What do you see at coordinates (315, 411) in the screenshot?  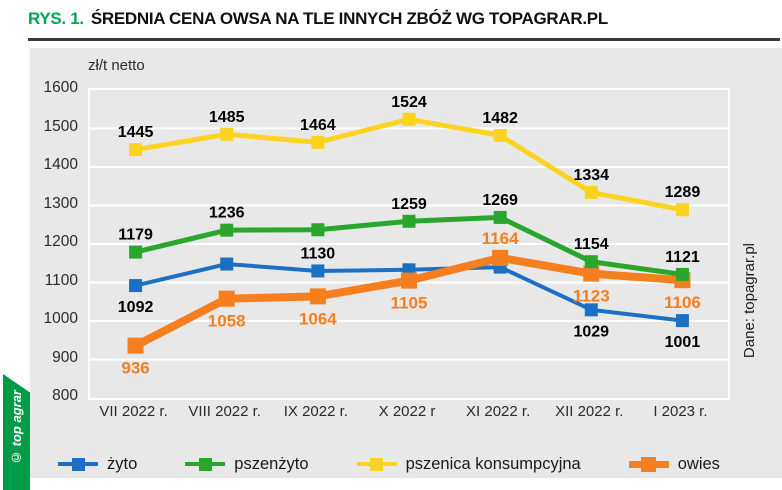 I see `x-tick-label: IX 2022 r.` at bounding box center [315, 411].